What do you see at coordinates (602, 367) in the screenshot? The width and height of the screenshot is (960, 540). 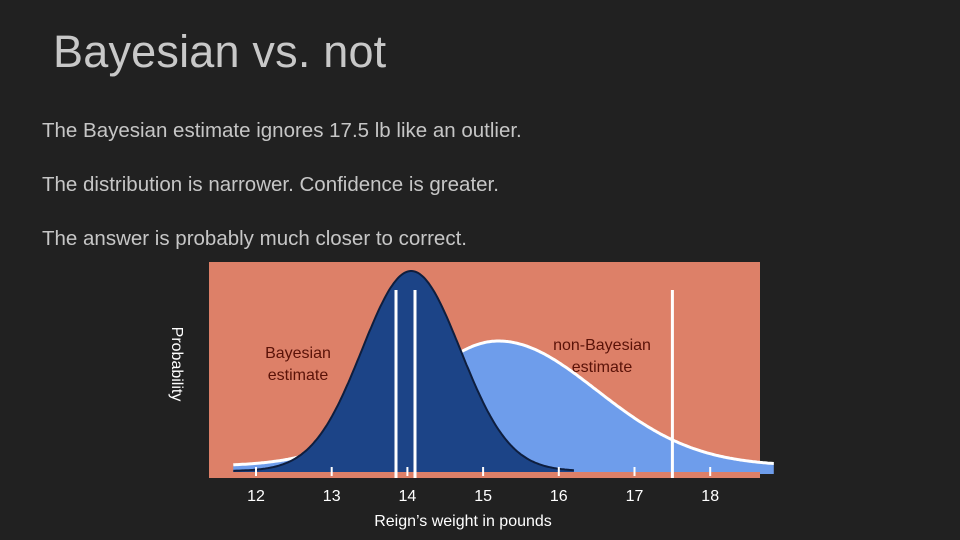 I see `non-bayesian-label-line2: estimate` at bounding box center [602, 367].